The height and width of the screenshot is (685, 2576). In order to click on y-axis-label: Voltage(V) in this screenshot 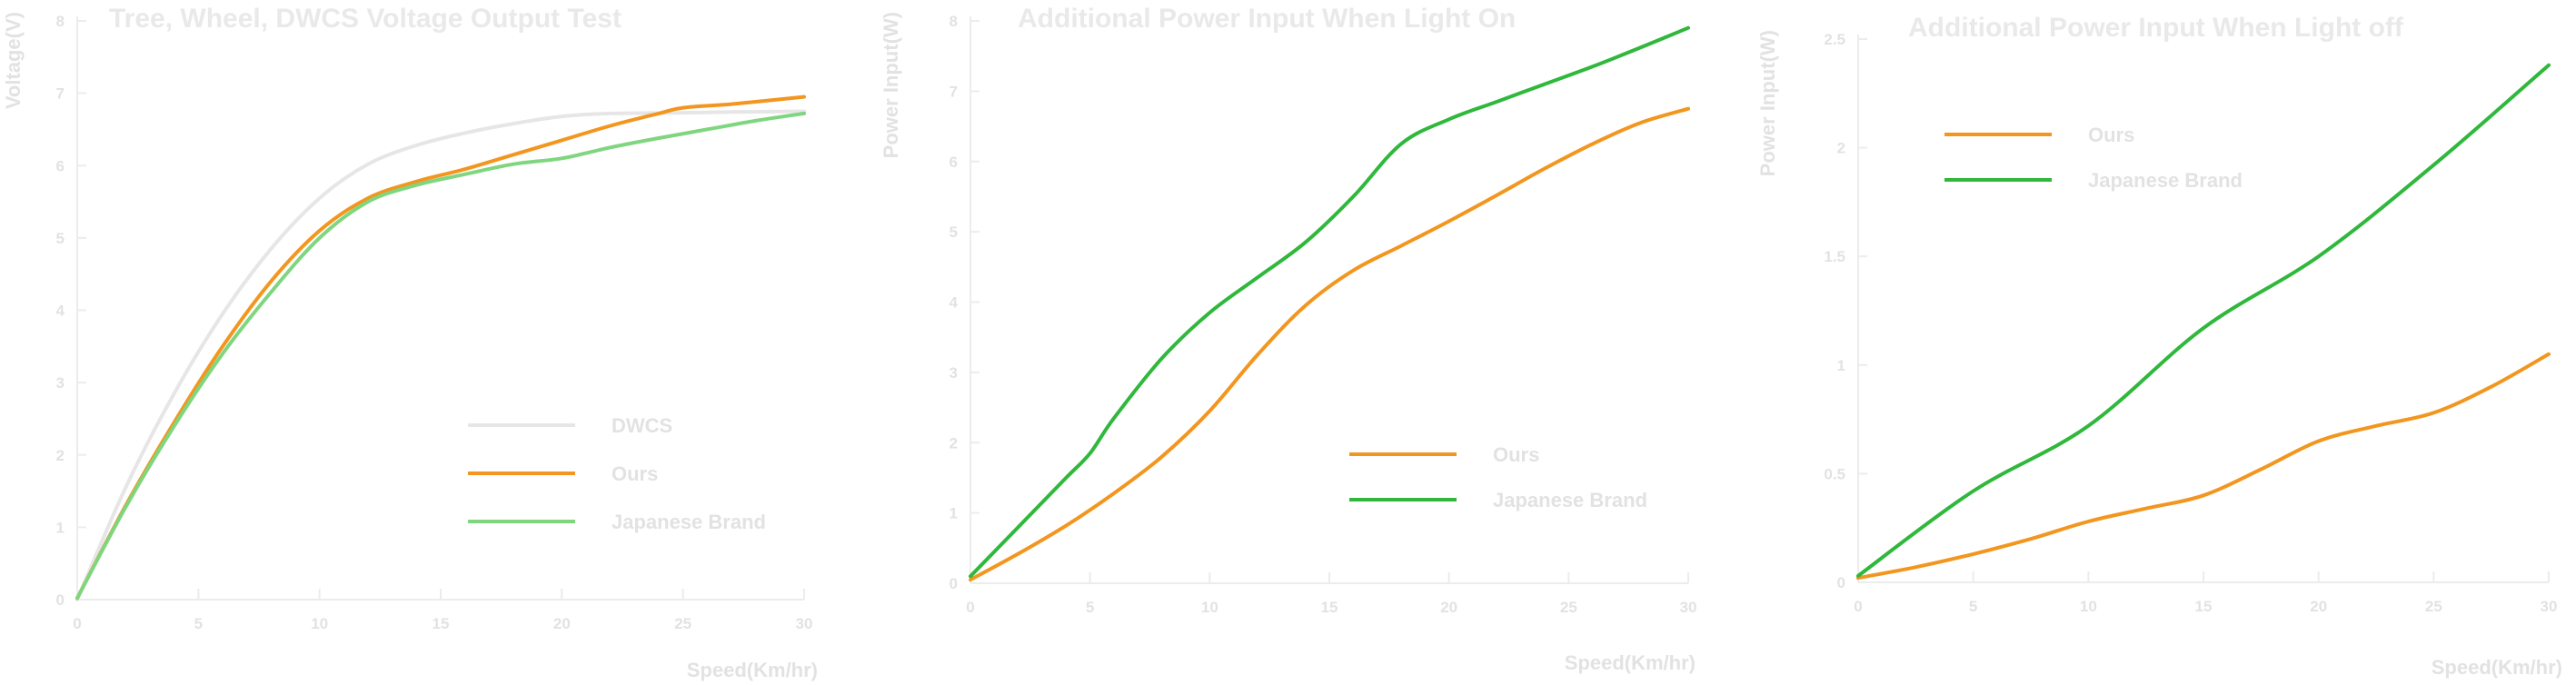, I will do `click(14, 60)`.